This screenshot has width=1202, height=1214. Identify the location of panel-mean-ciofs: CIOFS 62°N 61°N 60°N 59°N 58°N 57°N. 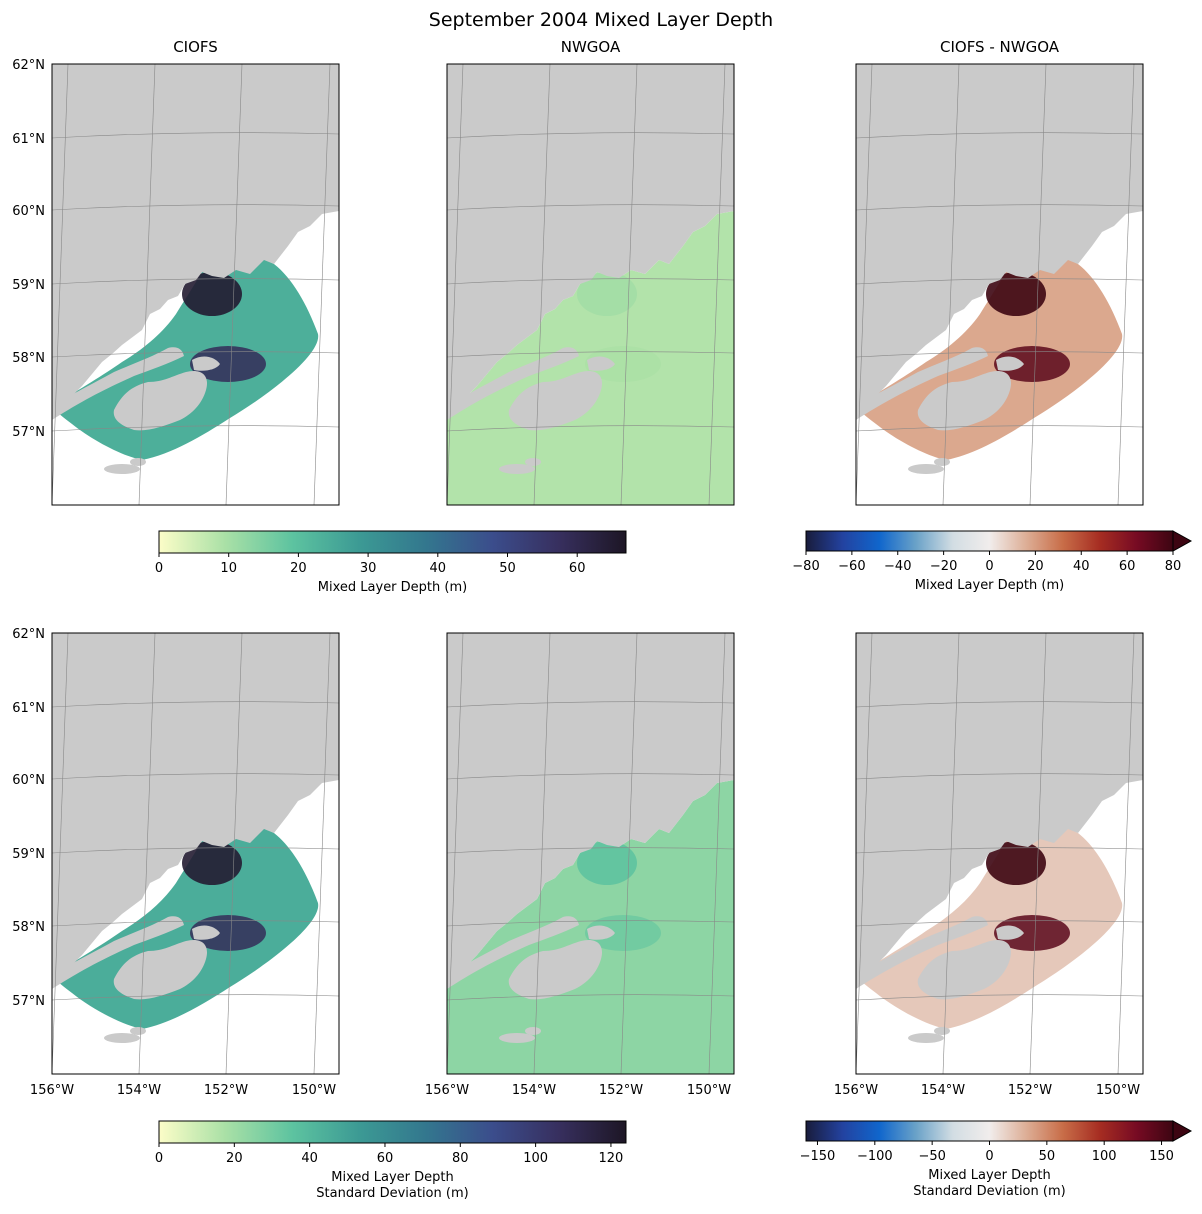
(176, 272).